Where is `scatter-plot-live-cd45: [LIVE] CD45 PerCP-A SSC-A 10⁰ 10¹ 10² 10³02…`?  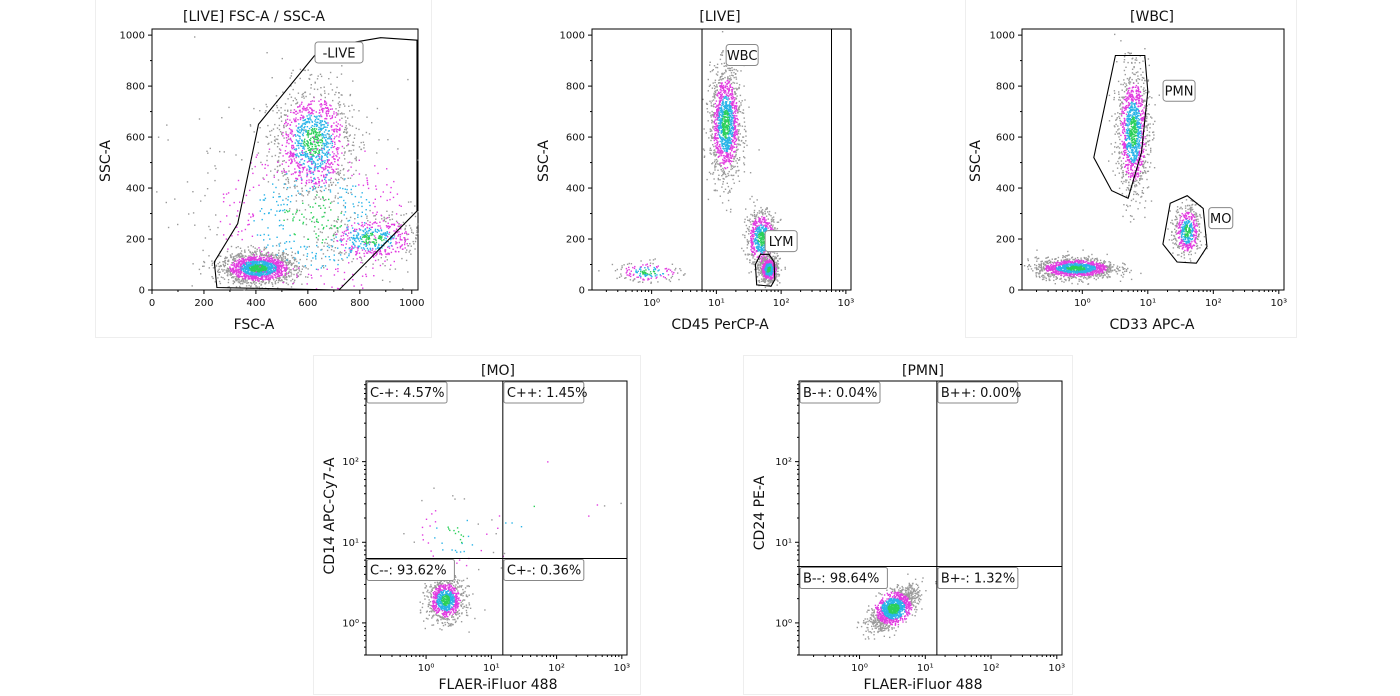 scatter-plot-live-cd45: [LIVE] CD45 PerCP-A SSC-A 10⁰ 10¹ 10² 10³02… is located at coordinates (702, 168).